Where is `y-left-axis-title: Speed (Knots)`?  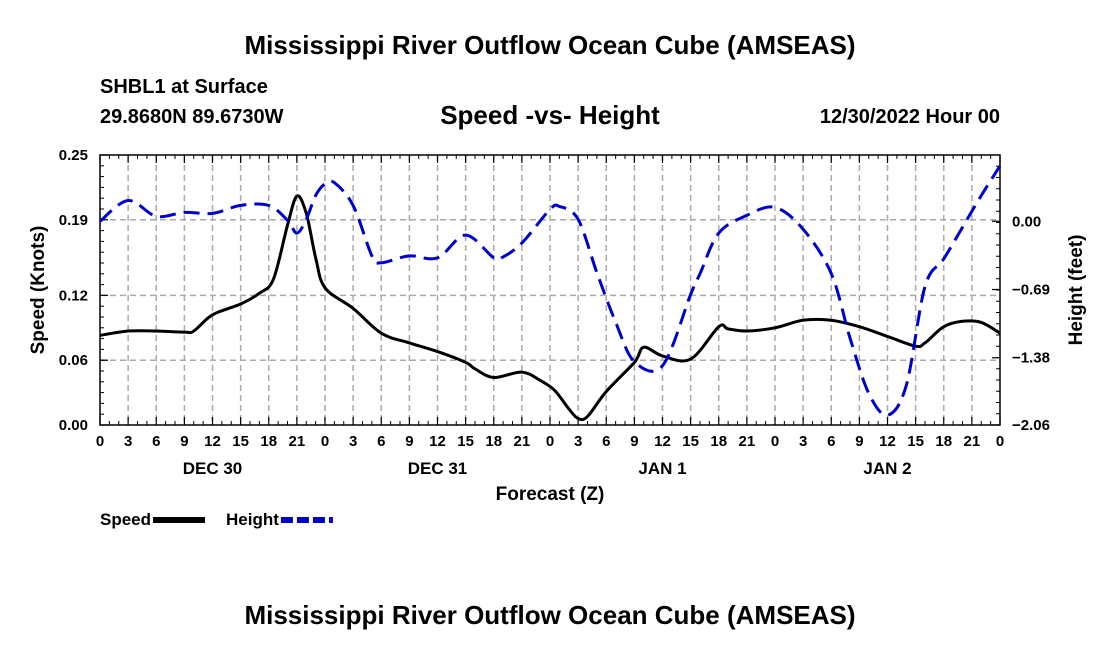
y-left-axis-title: Speed (Knots) is located at coordinates (38, 290).